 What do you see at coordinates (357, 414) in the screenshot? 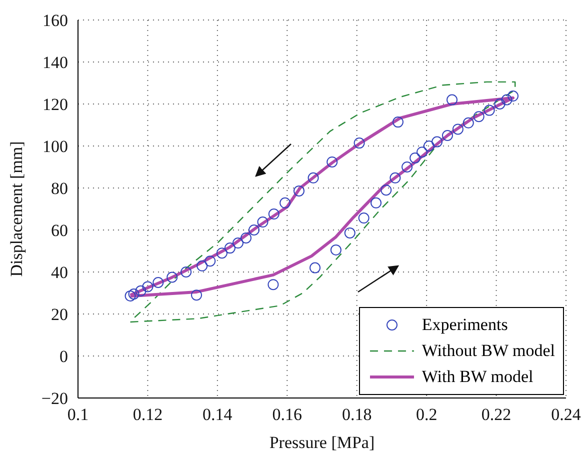
I see `x-tick-label: 0.18` at bounding box center [357, 414].